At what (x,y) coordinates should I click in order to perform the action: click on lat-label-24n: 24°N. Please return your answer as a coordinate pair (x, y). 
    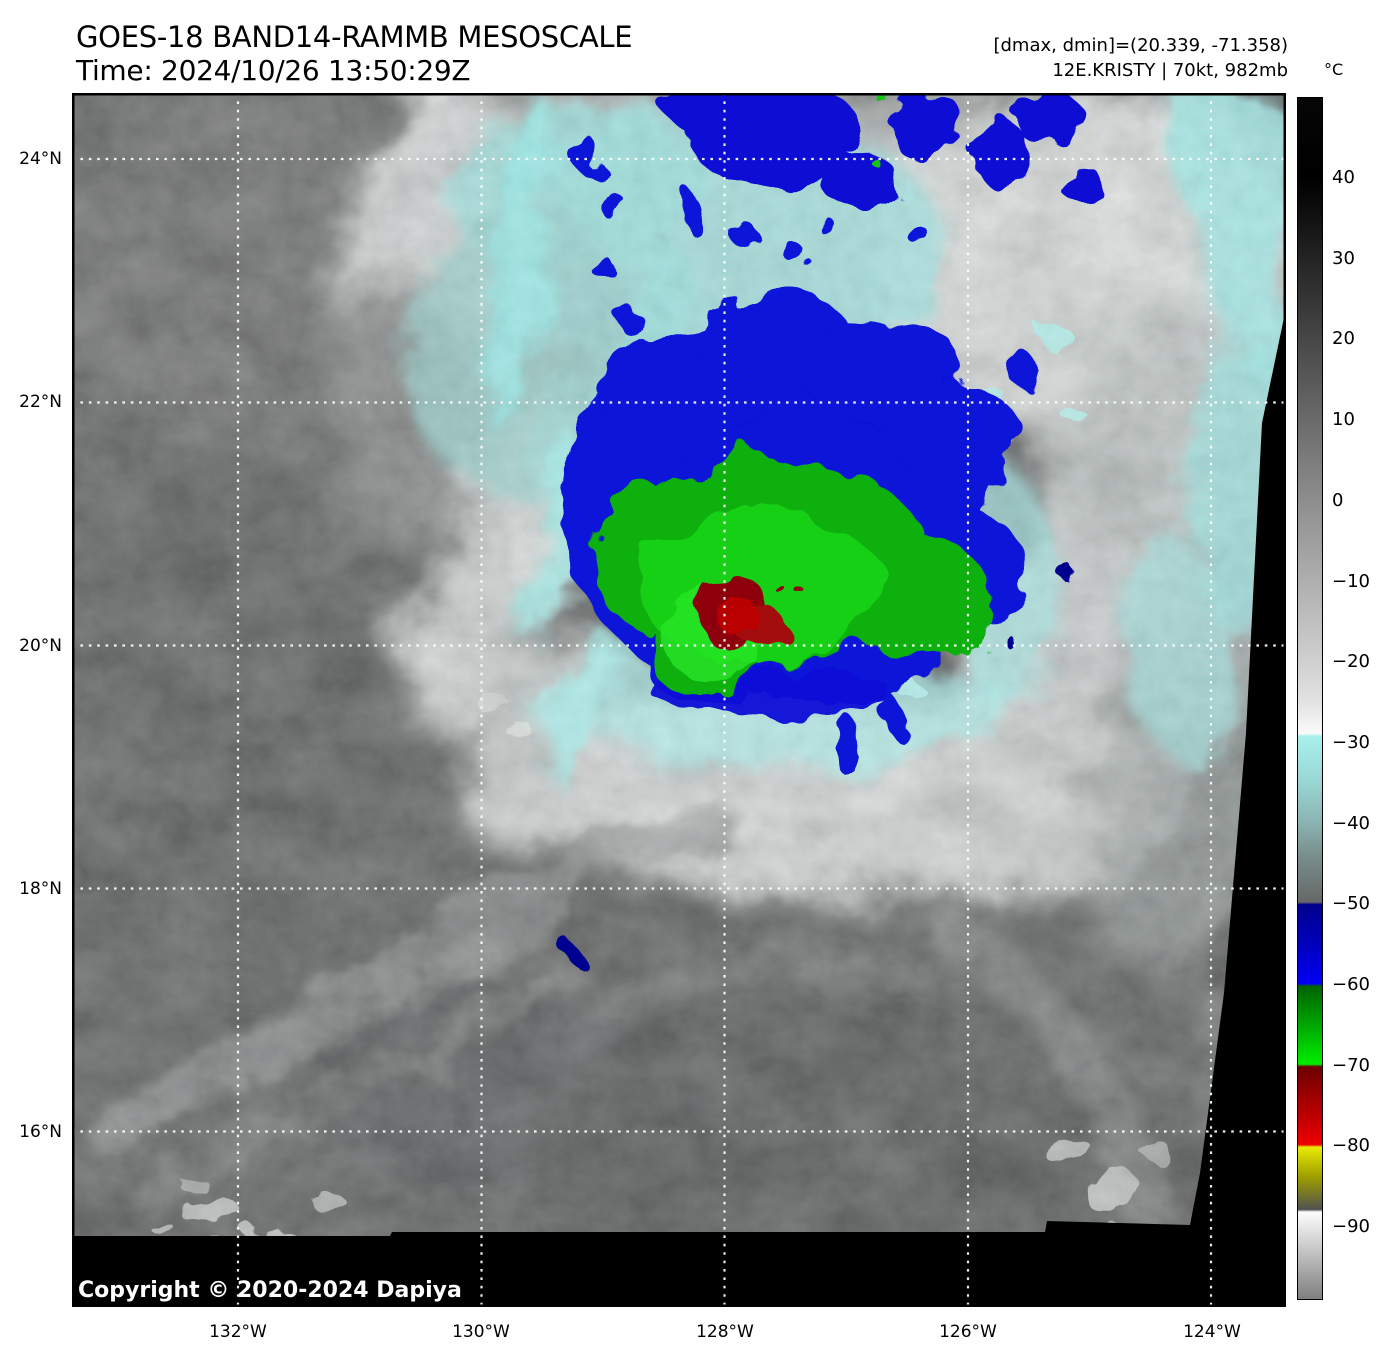
    Looking at the image, I should click on (40, 159).